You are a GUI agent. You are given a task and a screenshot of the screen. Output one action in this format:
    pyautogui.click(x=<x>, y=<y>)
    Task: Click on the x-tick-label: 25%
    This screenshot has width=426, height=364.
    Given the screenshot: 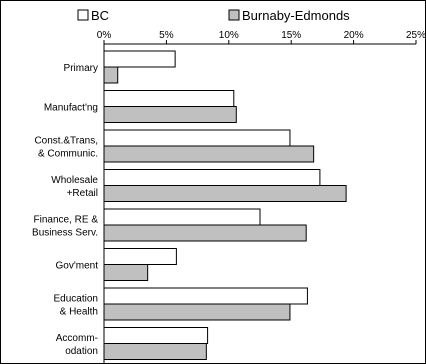 What is the action you would take?
    pyautogui.click(x=416, y=35)
    